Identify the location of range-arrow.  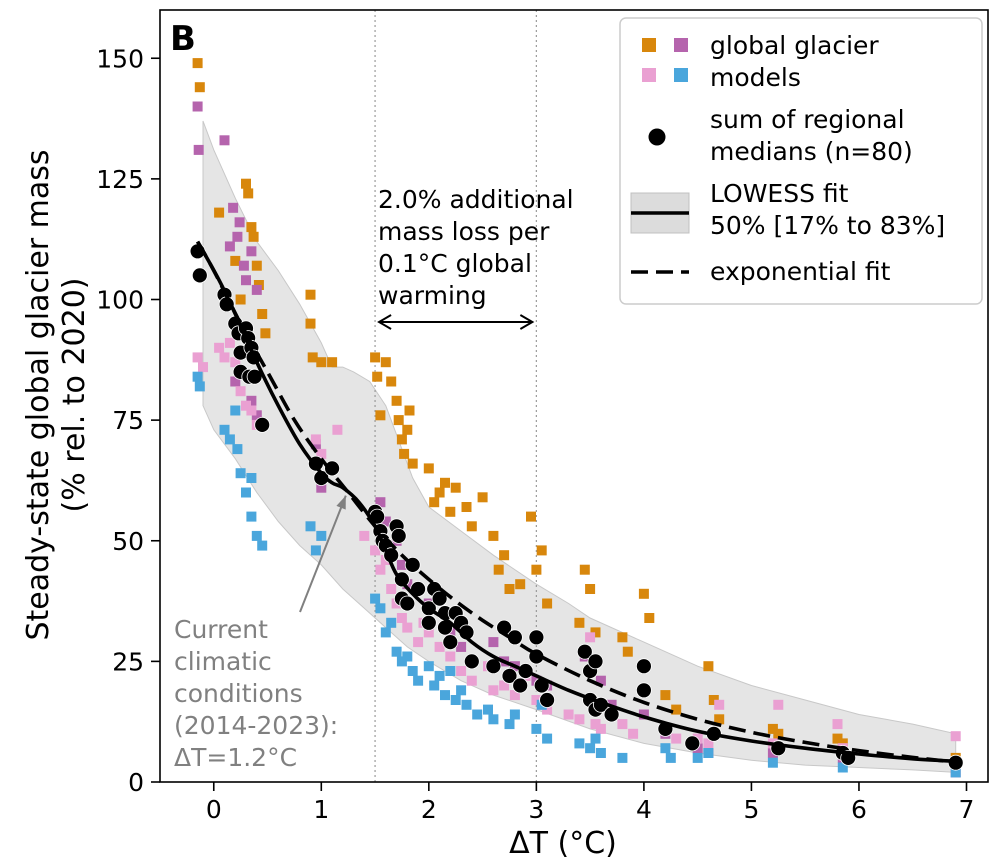
(456, 322).